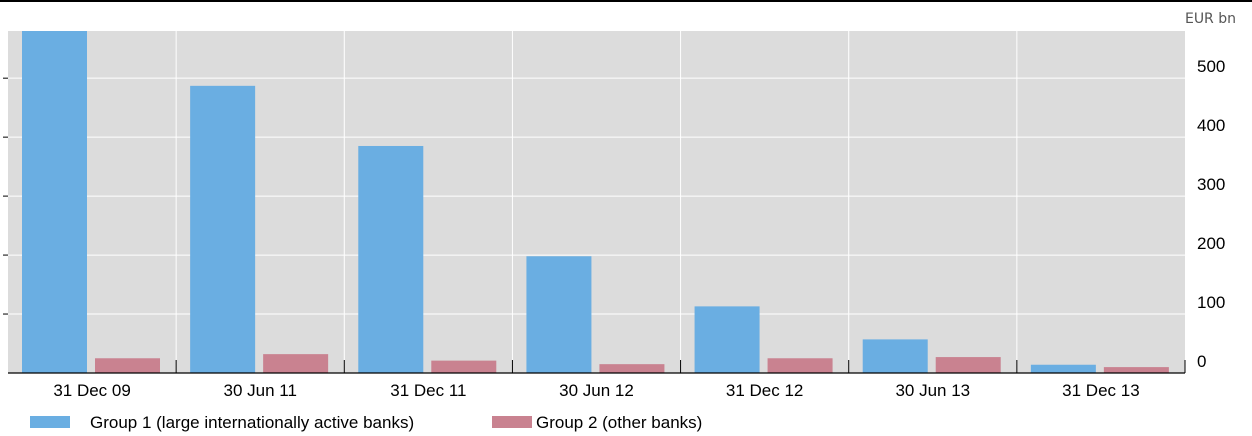 Image resolution: width=1252 pixels, height=436 pixels. Describe the element at coordinates (1201, 361) in the screenshot. I see `y-tick-label: 0` at that location.